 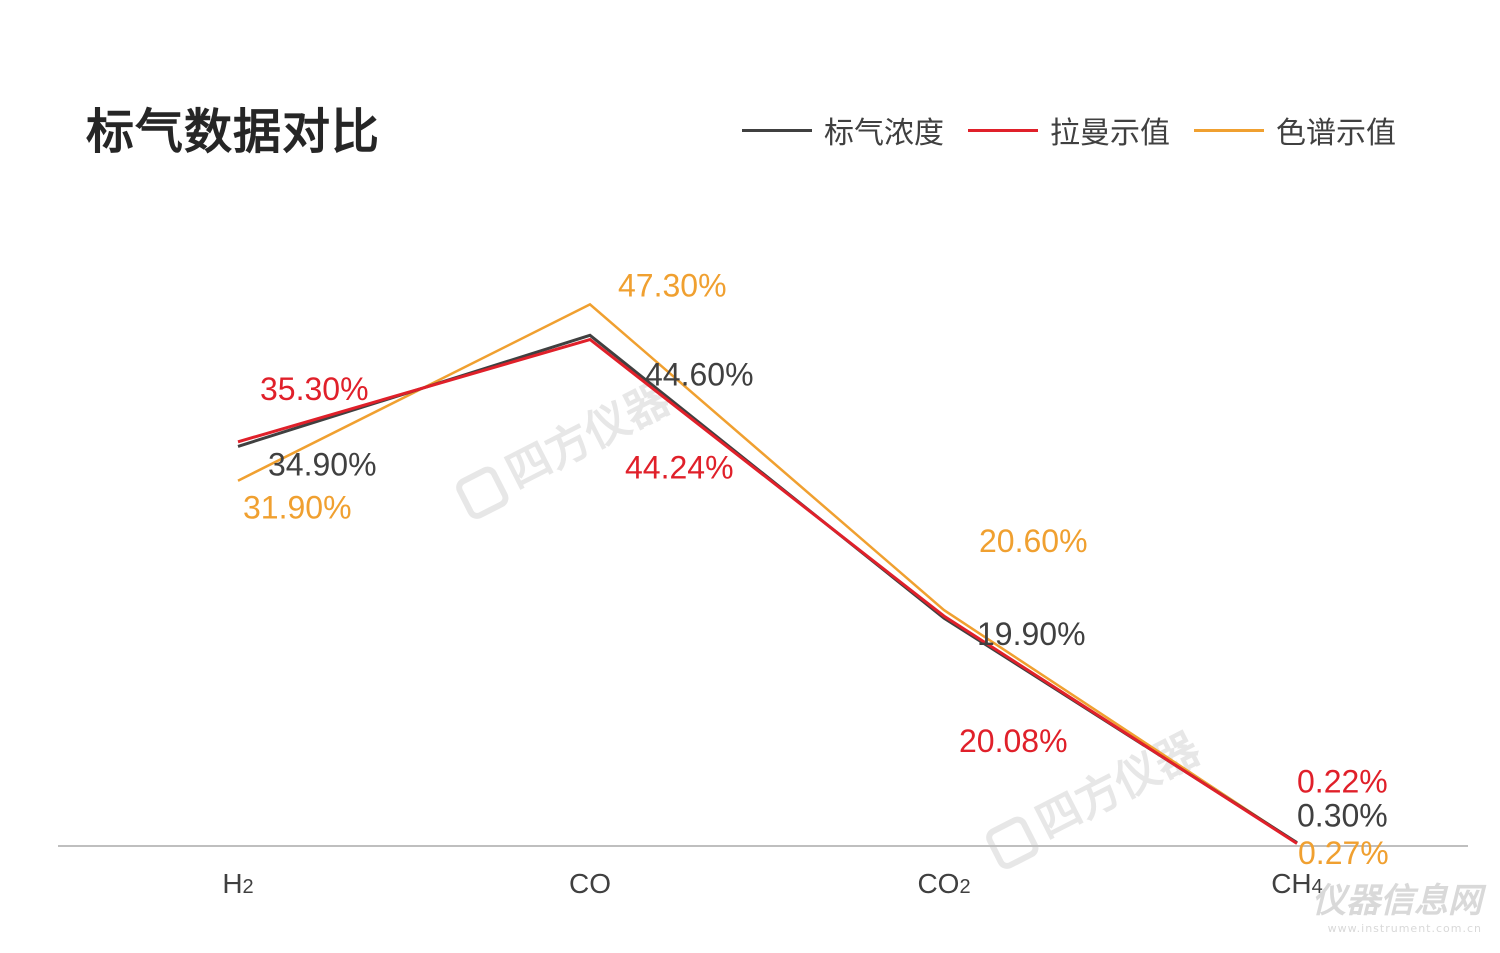 What do you see at coordinates (1343, 853) in the screenshot?
I see `data-label-chromatography: 0.27%` at bounding box center [1343, 853].